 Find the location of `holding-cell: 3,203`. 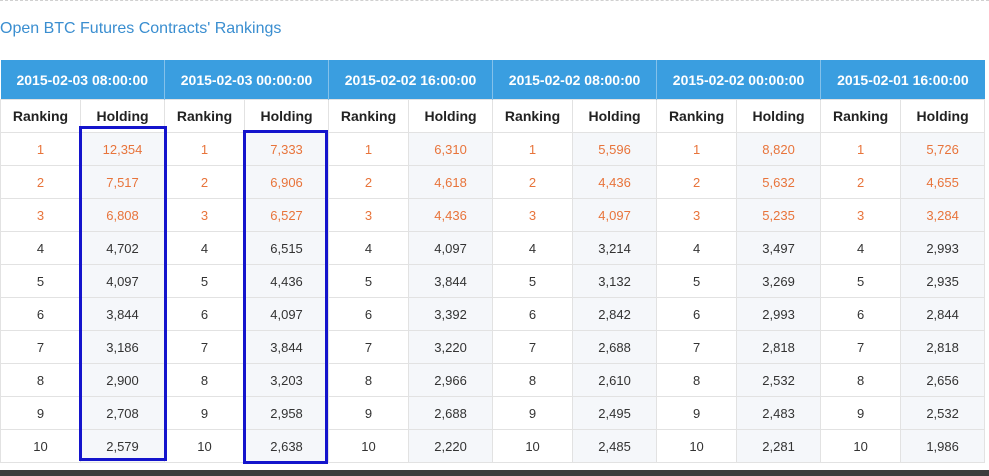

holding-cell: 3,203 is located at coordinates (287, 380).